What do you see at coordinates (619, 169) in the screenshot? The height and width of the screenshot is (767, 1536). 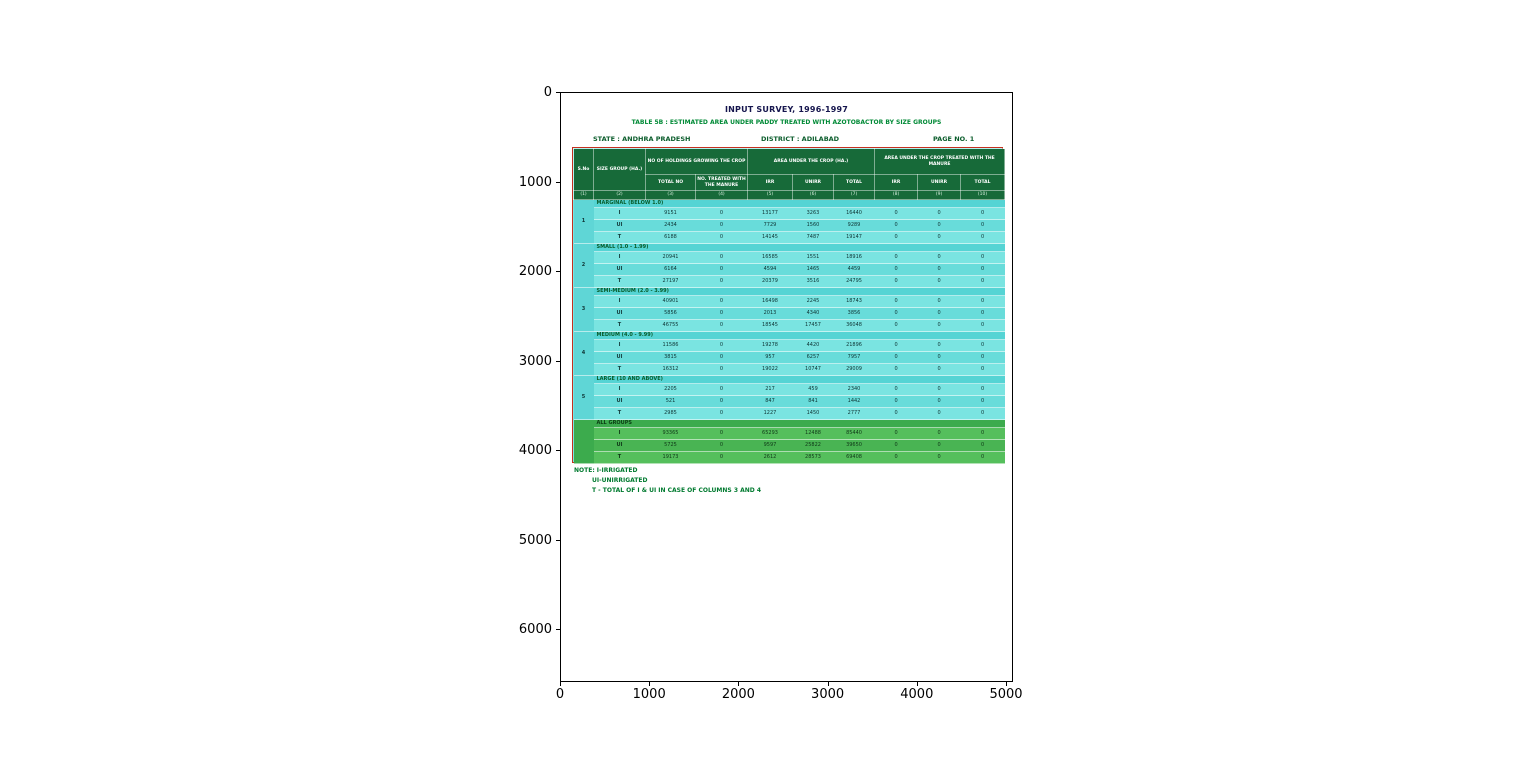 I see `header-size-group: SIZE GROUP (HA.)` at bounding box center [619, 169].